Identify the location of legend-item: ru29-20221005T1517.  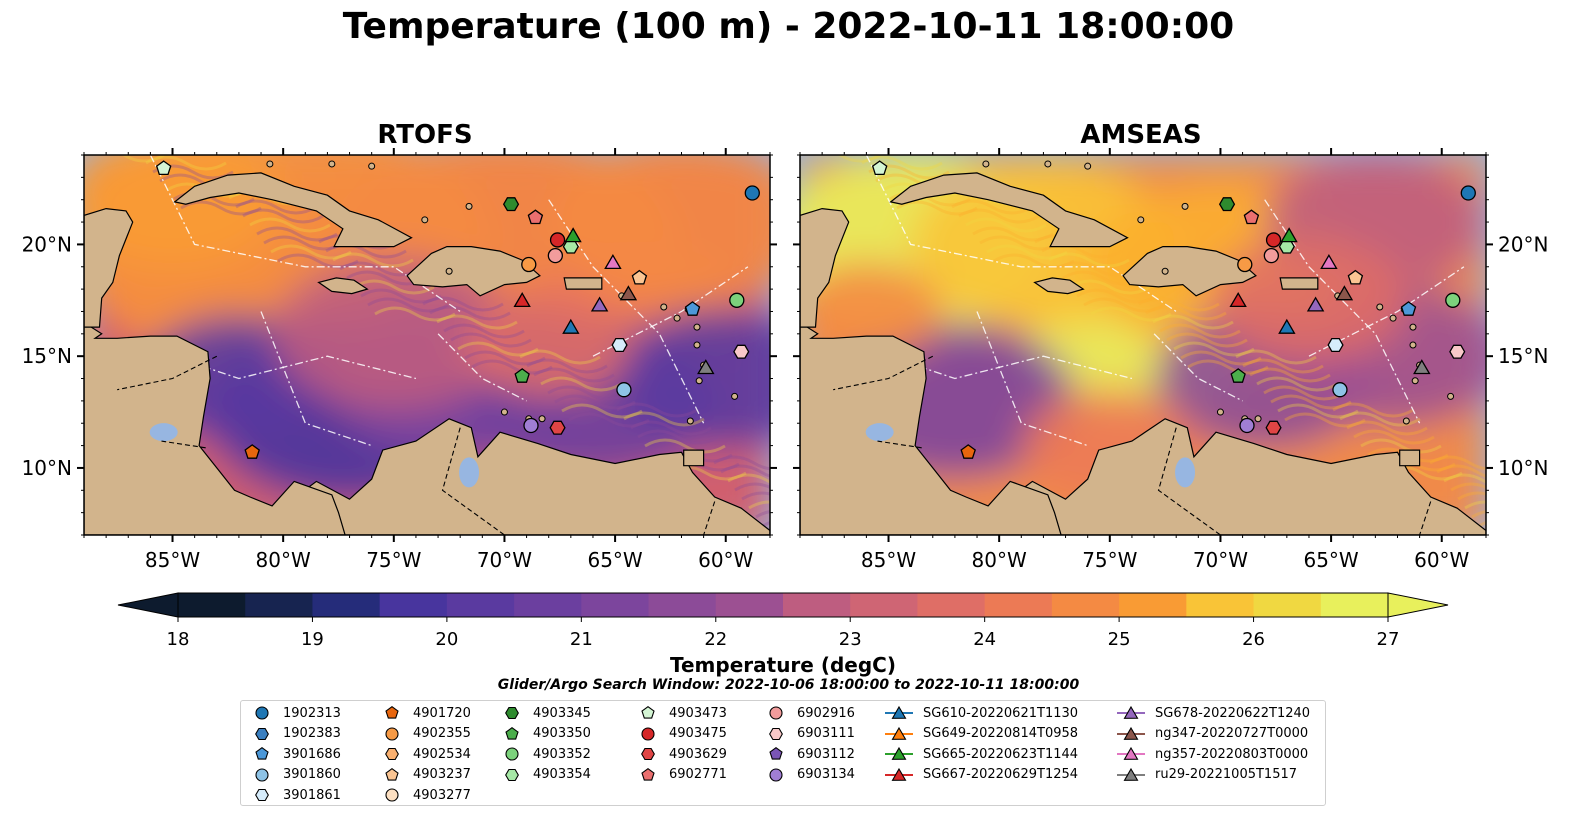
(1207, 775).